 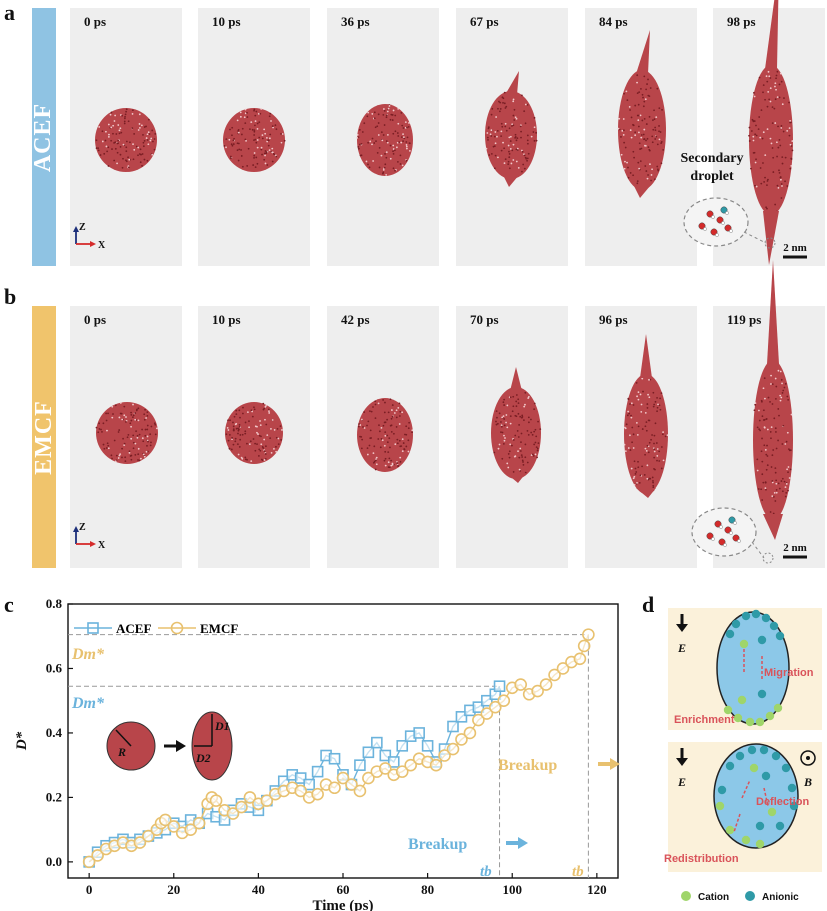 I want to click on axis-z-label-a: Z, so click(x=82, y=227).